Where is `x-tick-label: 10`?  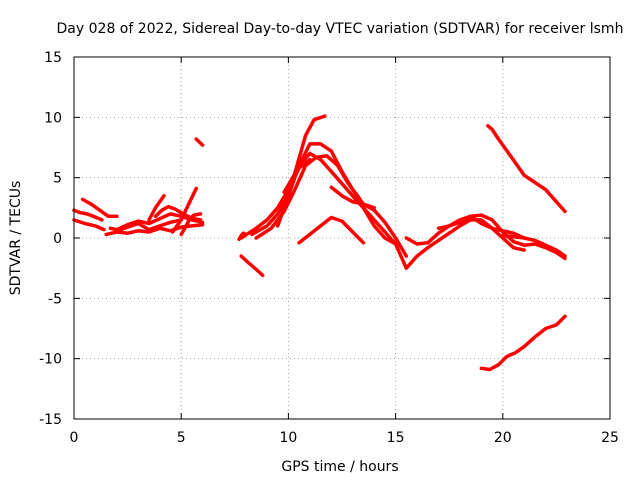 x-tick-label: 10 is located at coordinates (288, 438).